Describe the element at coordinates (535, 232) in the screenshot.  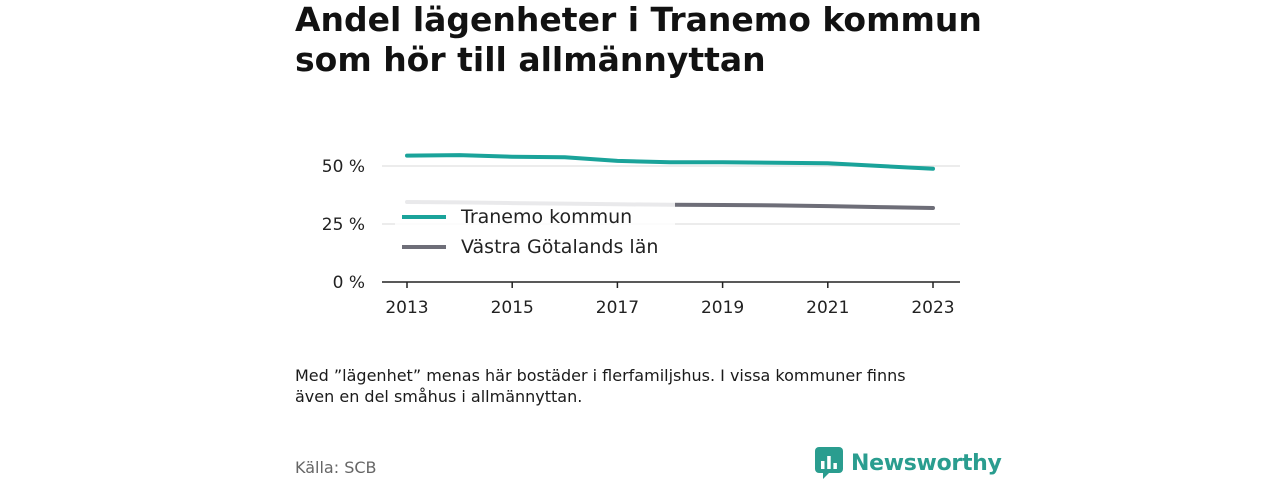
I see `legend-background` at that location.